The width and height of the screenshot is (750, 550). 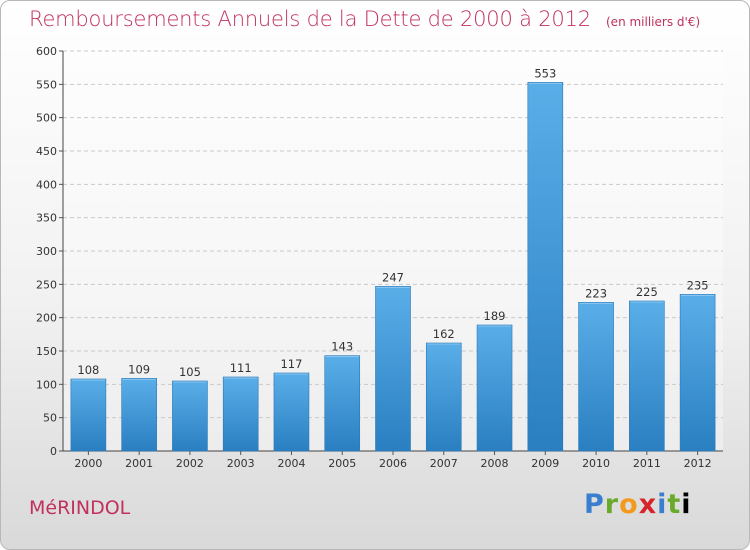 I want to click on y-tick-label: 350, so click(x=46, y=218).